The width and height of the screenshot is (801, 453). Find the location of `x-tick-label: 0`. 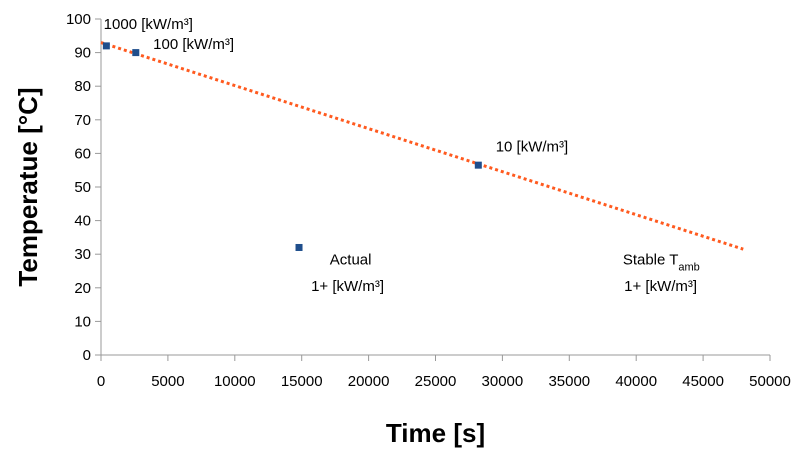

x-tick-label: 0 is located at coordinates (101, 381).